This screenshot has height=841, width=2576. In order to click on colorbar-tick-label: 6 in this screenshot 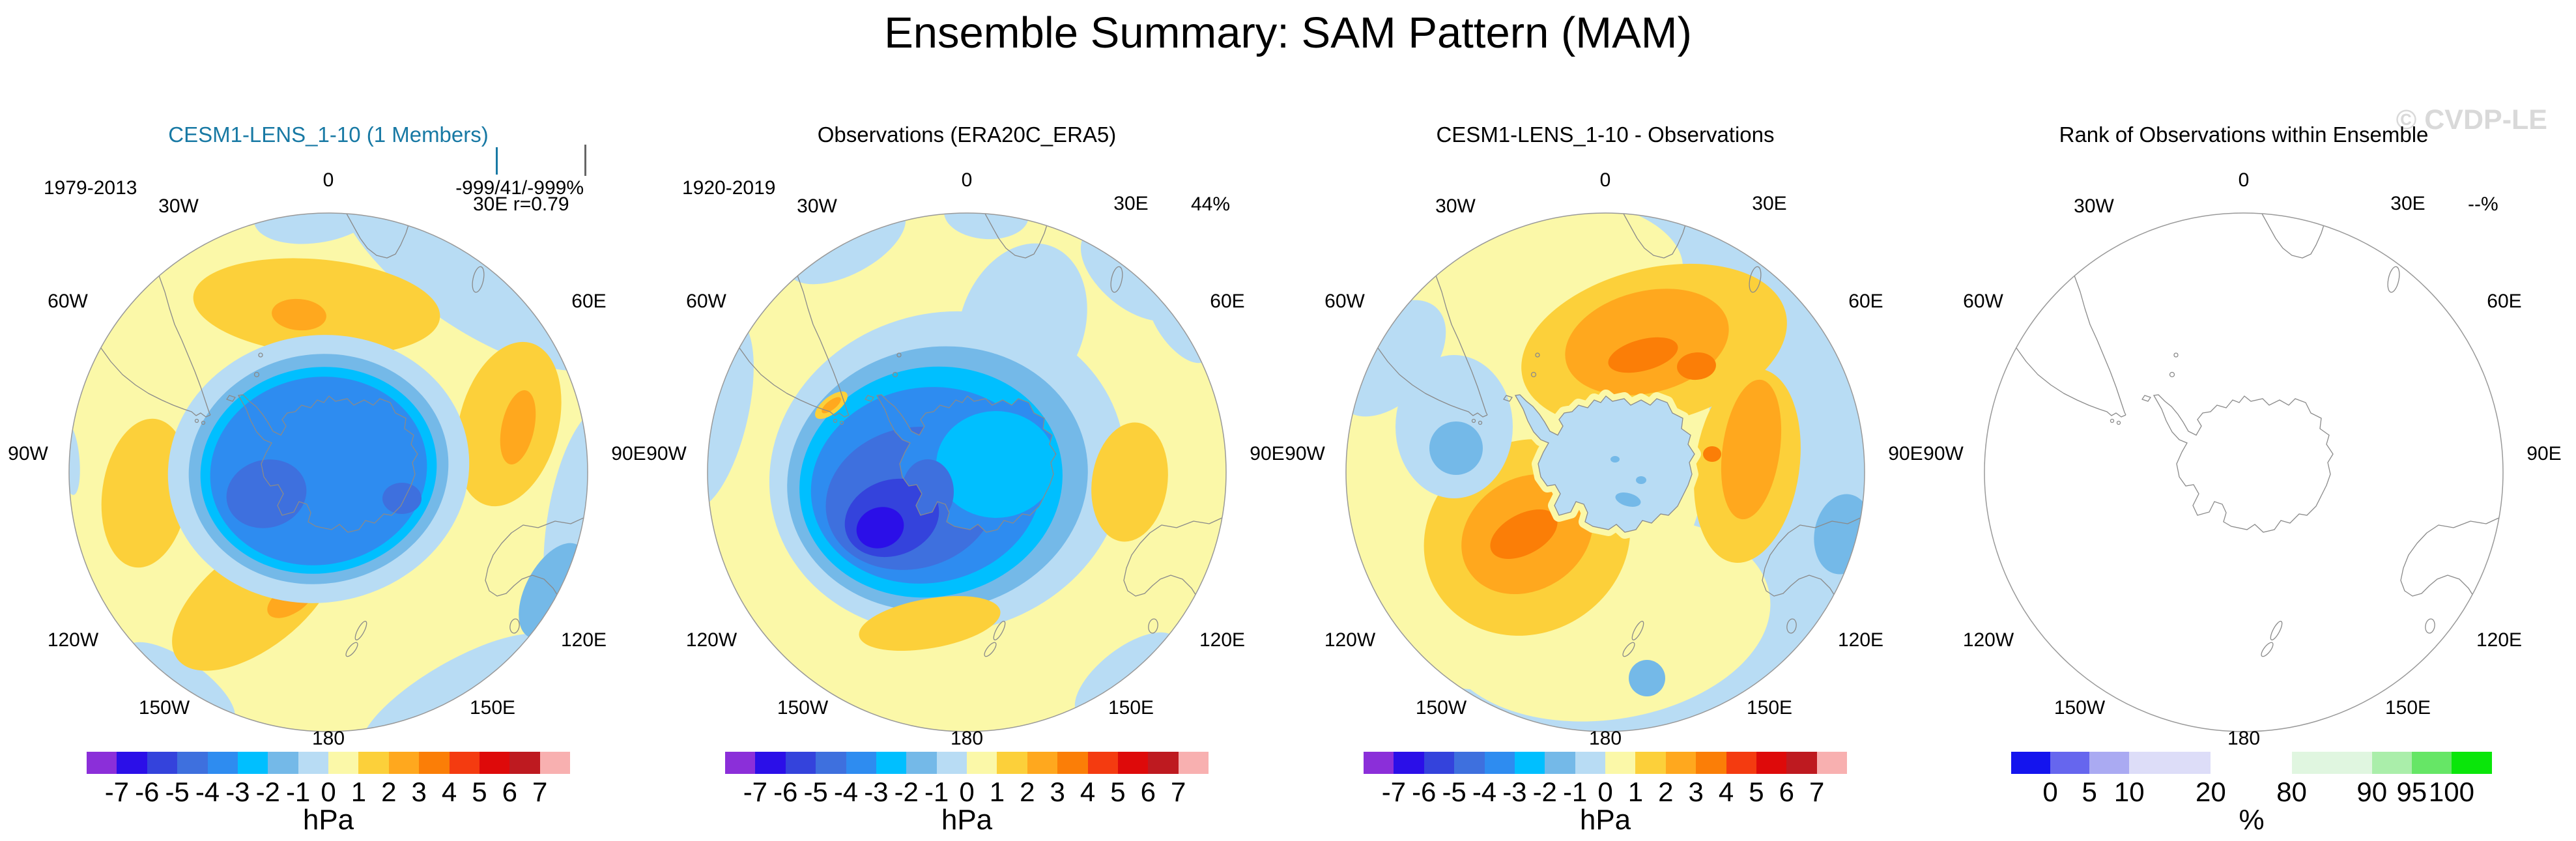, I will do `click(1786, 792)`.